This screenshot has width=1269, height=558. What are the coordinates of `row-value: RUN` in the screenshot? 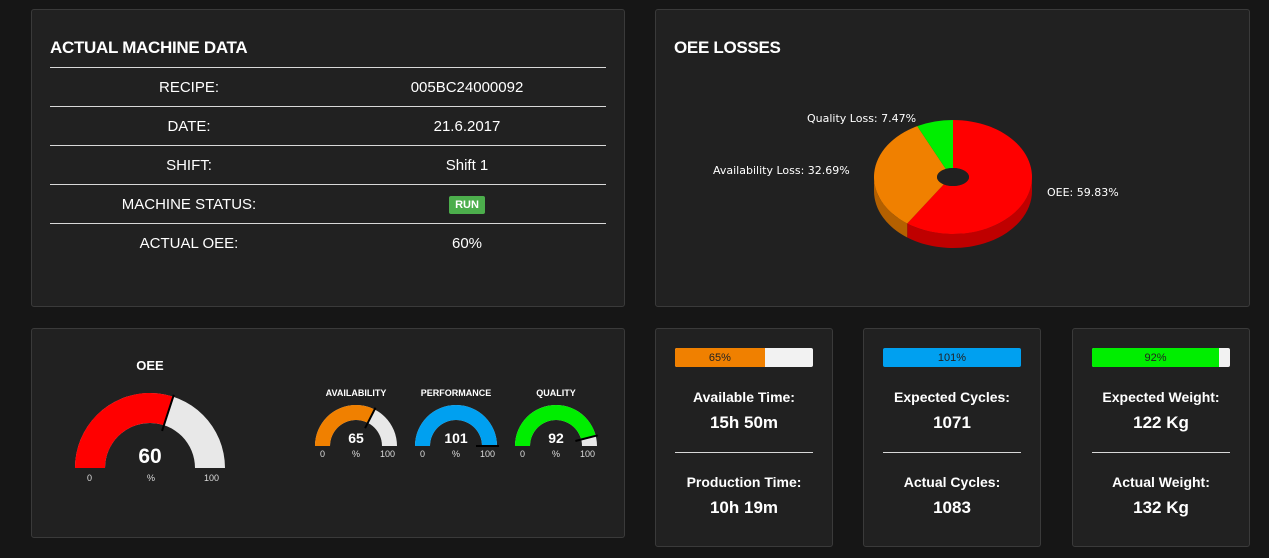 It's located at (467, 204).